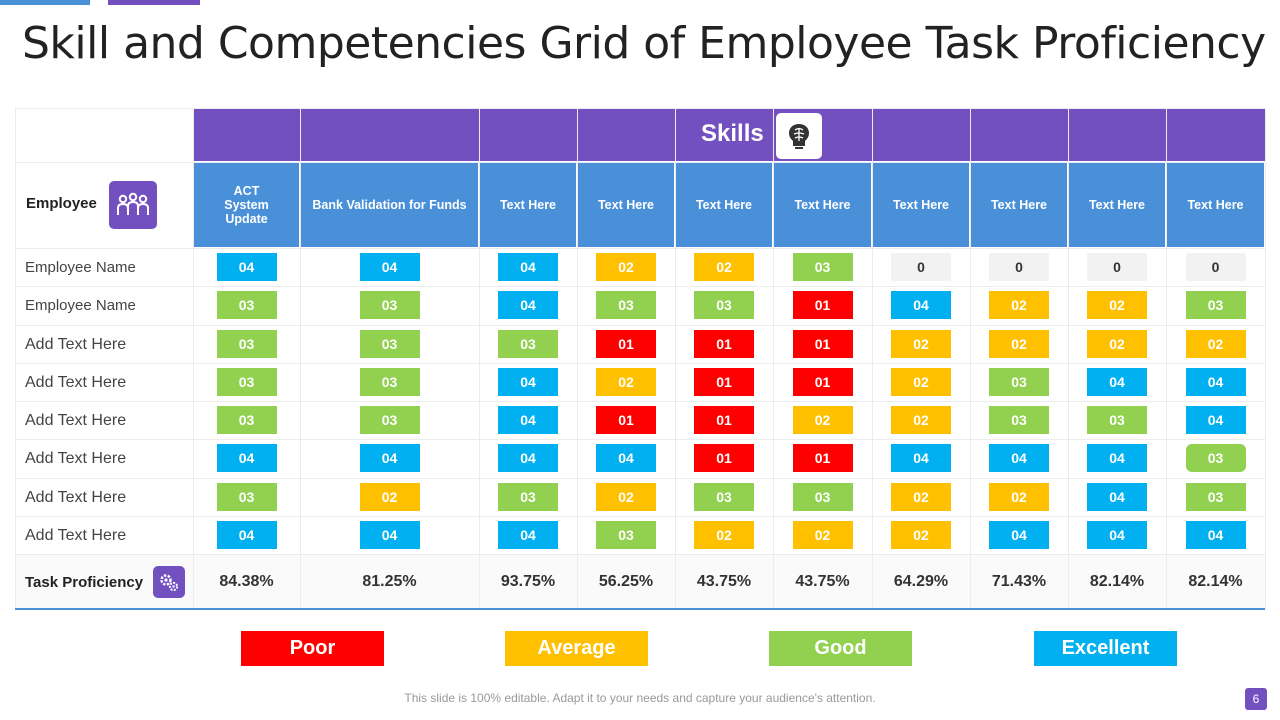  What do you see at coordinates (822, 581) in the screenshot?
I see `task-proficiency-value: 43.75%` at bounding box center [822, 581].